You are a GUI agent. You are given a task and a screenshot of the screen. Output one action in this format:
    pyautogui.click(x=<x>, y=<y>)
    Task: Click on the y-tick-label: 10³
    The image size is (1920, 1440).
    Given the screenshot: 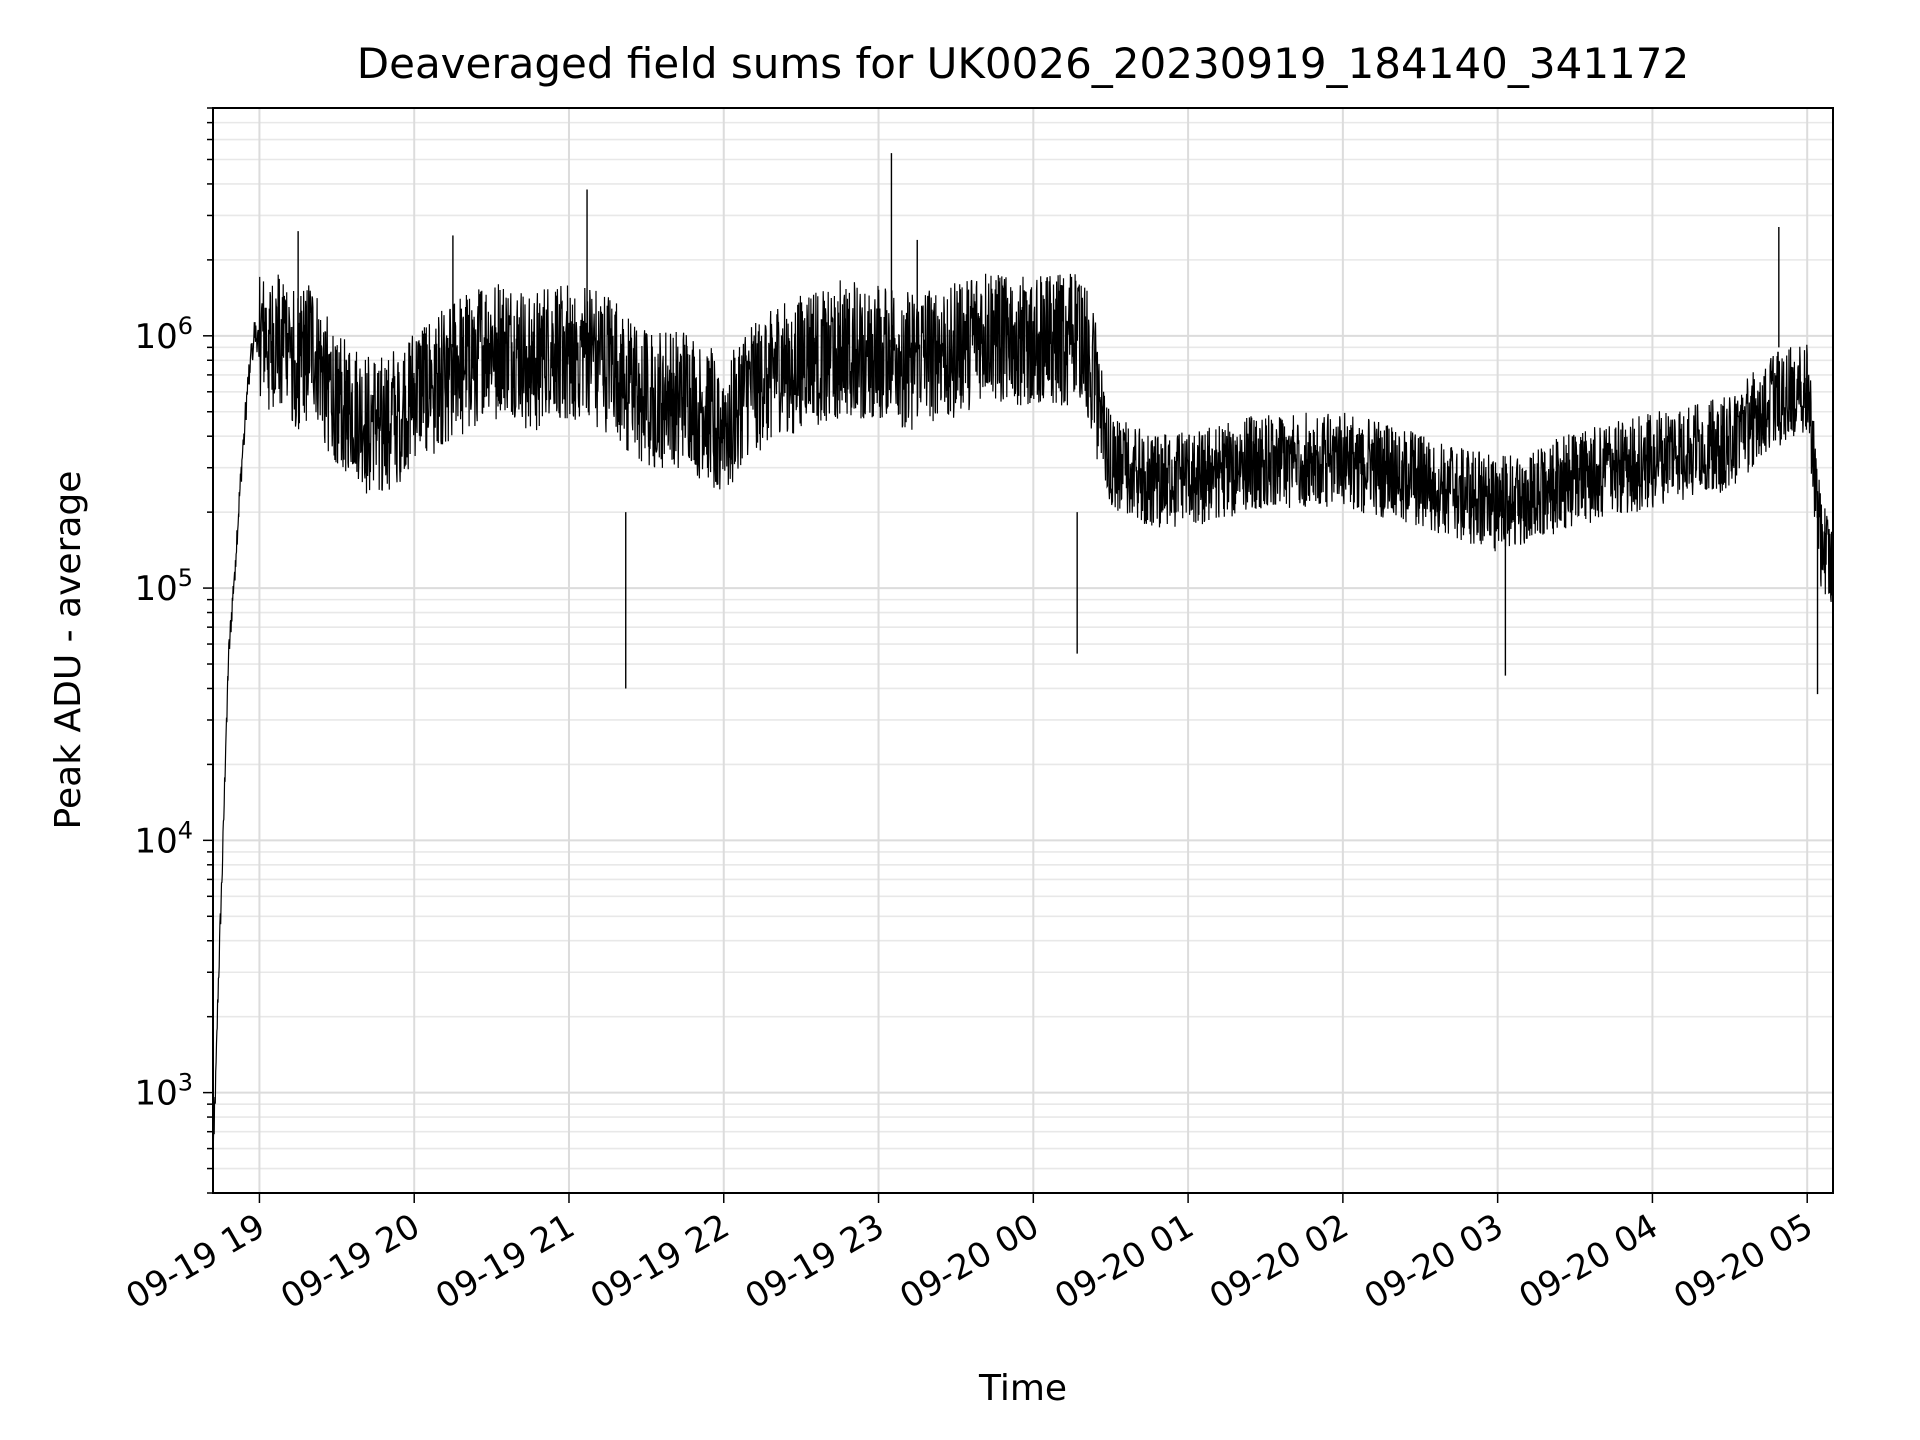 What is the action you would take?
    pyautogui.click(x=163, y=1091)
    